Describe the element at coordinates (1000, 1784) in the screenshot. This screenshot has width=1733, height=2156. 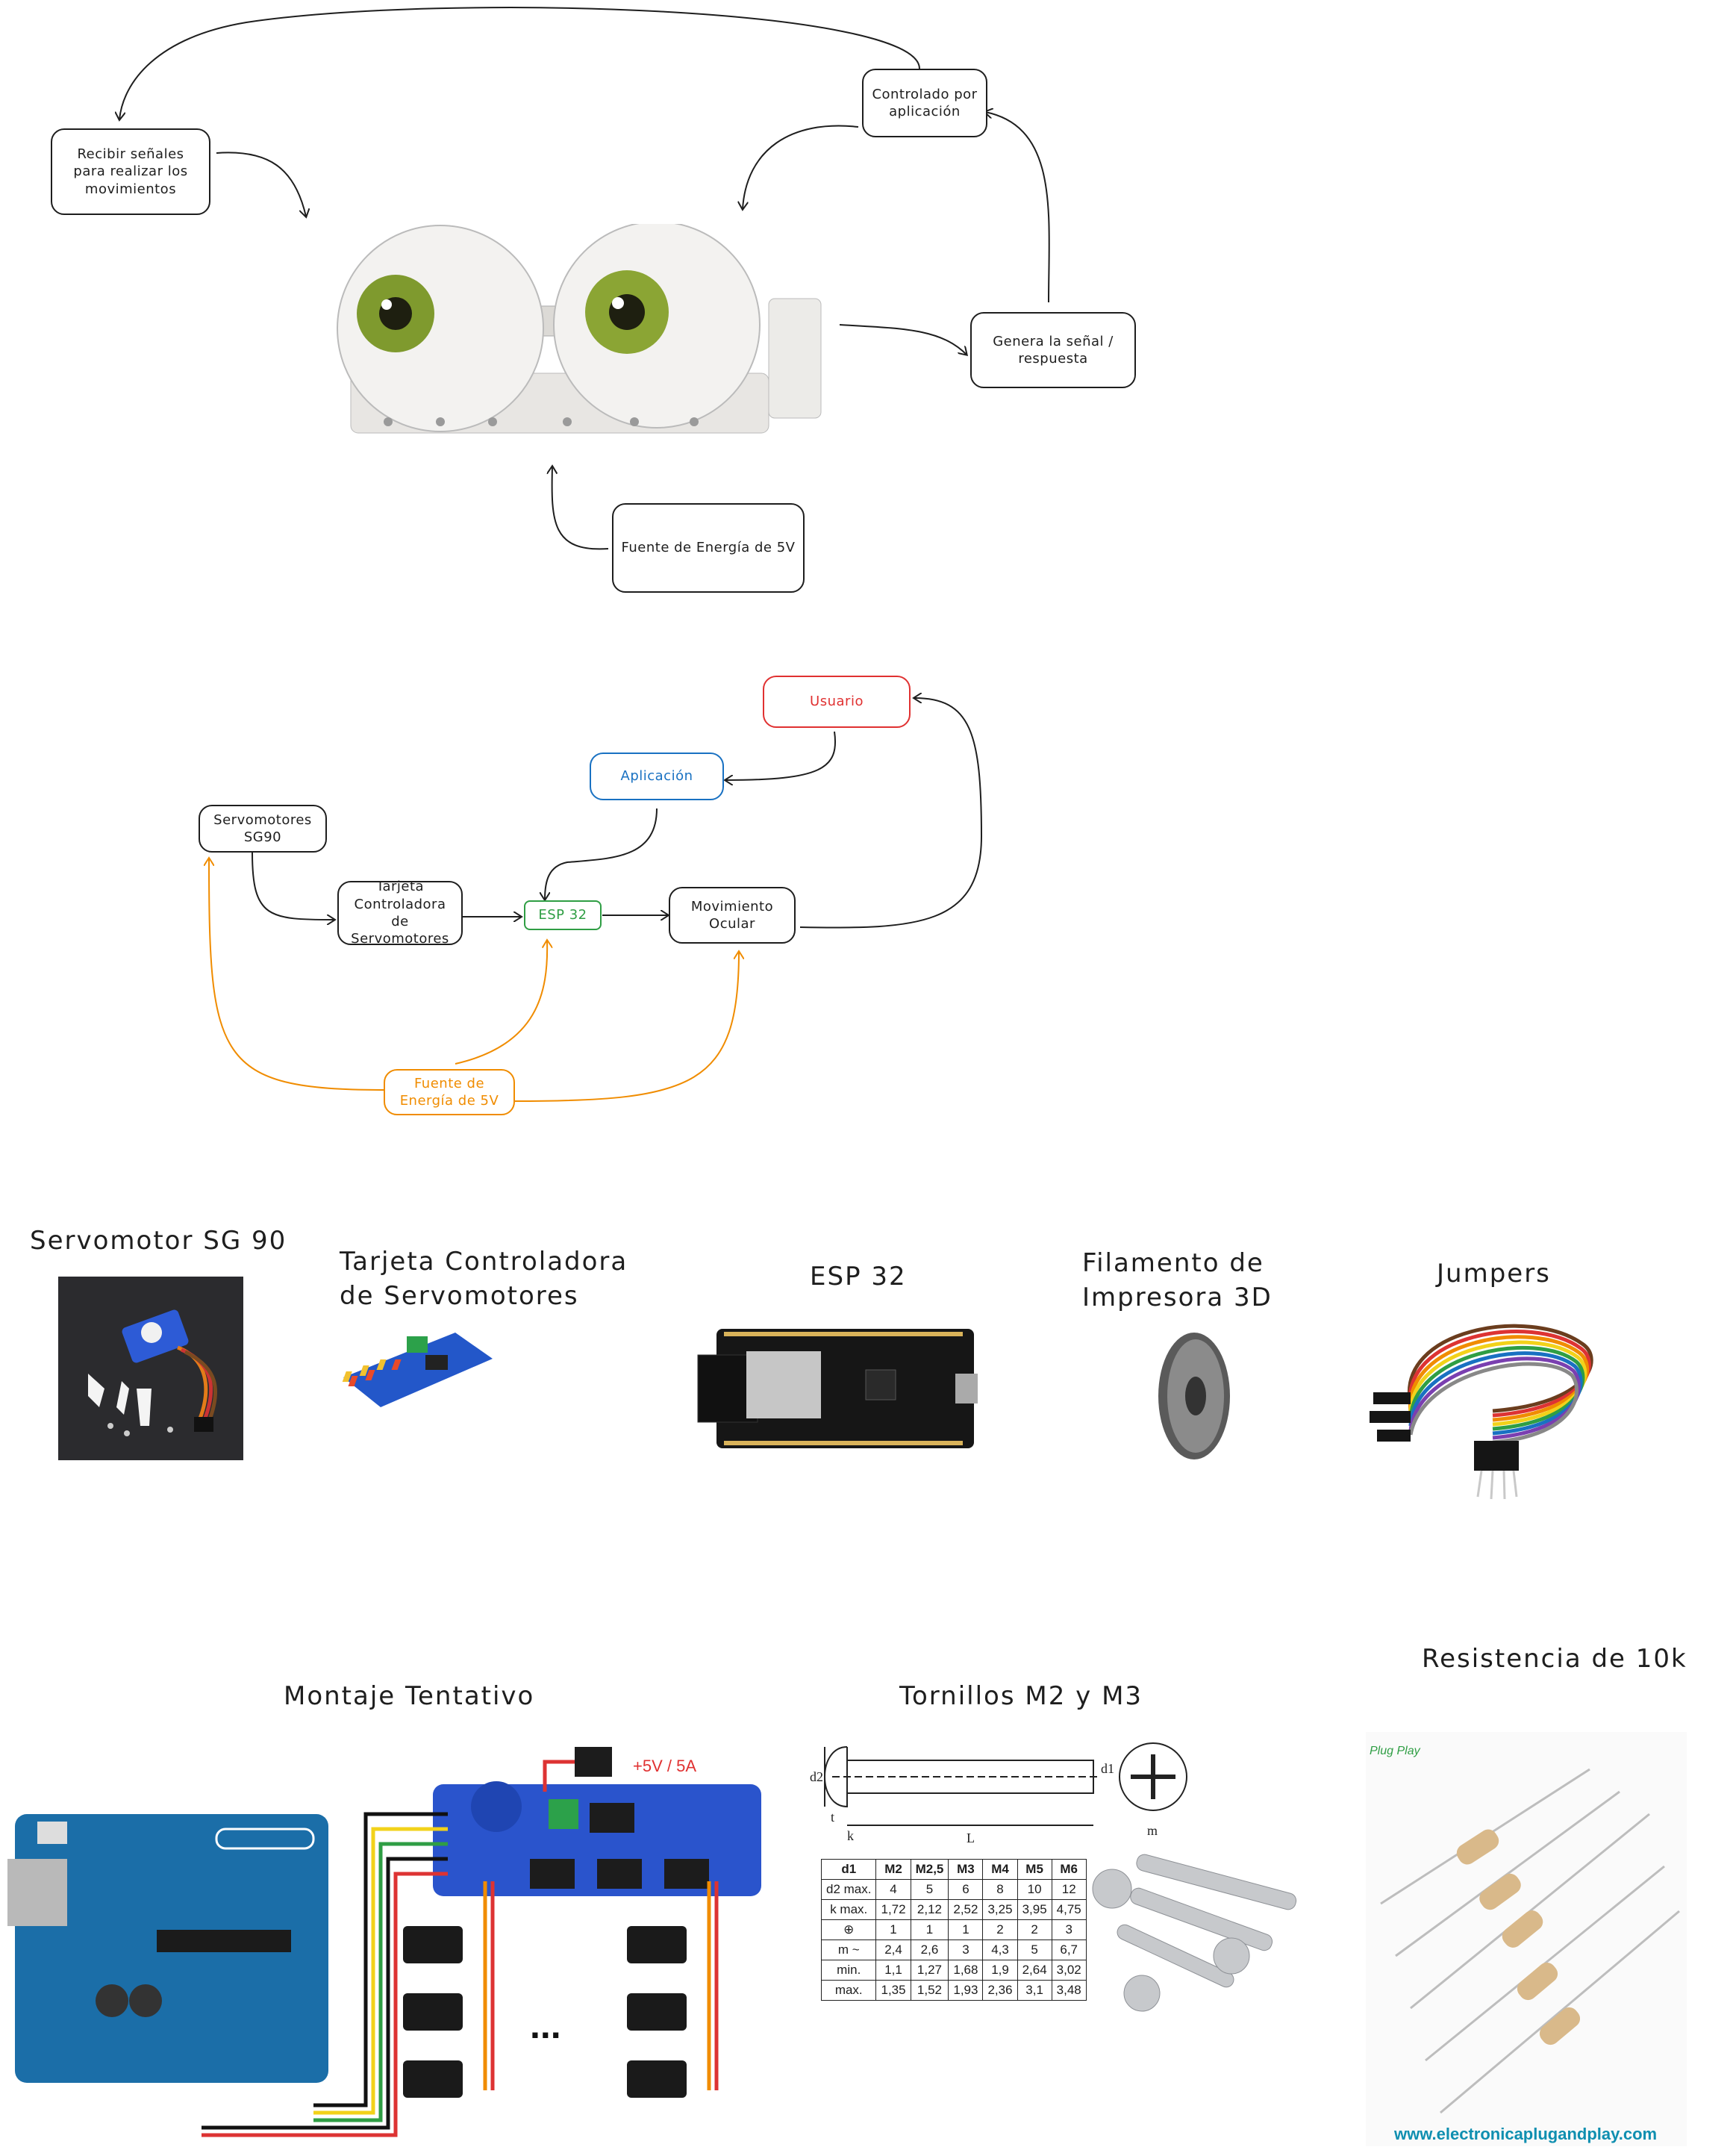
I see `screw-drawing: d2 k t L d1 m` at that location.